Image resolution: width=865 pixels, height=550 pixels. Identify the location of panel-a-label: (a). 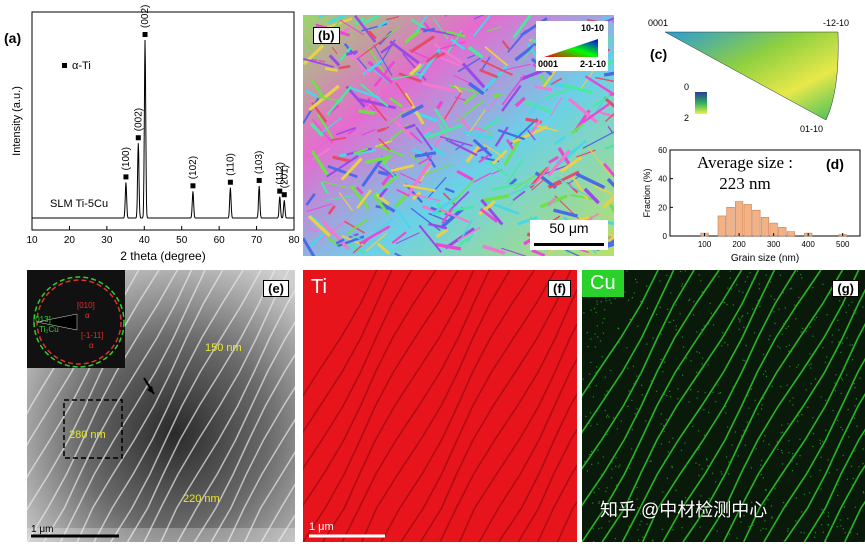
(13, 38).